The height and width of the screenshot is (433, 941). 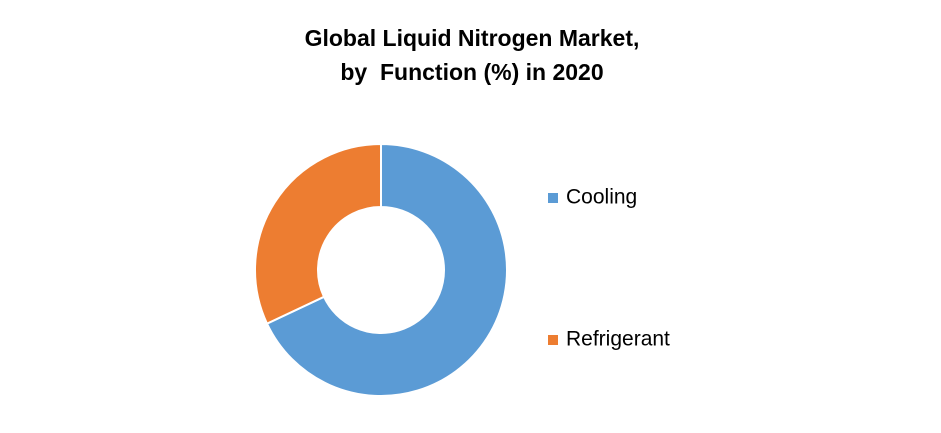 What do you see at coordinates (618, 339) in the screenshot?
I see `legend-label: Refrigerant` at bounding box center [618, 339].